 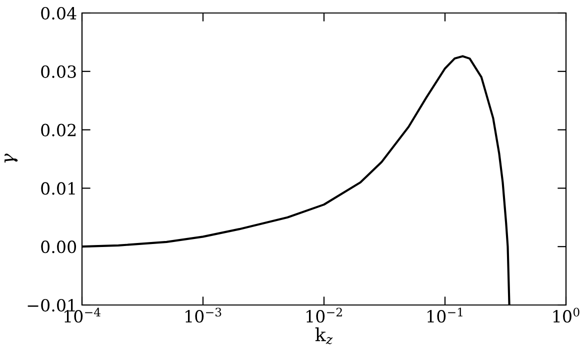 I want to click on y-tick-label: 0.04, so click(x=58, y=13).